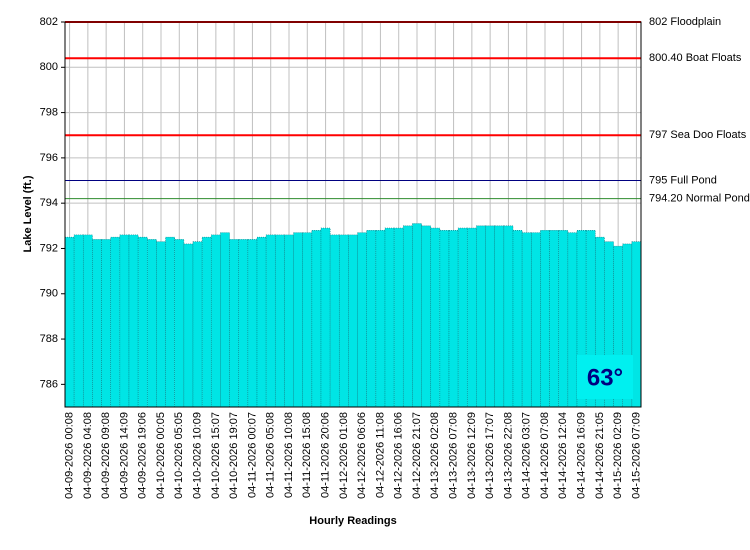 The height and width of the screenshot is (550, 750). I want to click on x-tick-label: 04-12-2026 11:08, so click(380, 455).